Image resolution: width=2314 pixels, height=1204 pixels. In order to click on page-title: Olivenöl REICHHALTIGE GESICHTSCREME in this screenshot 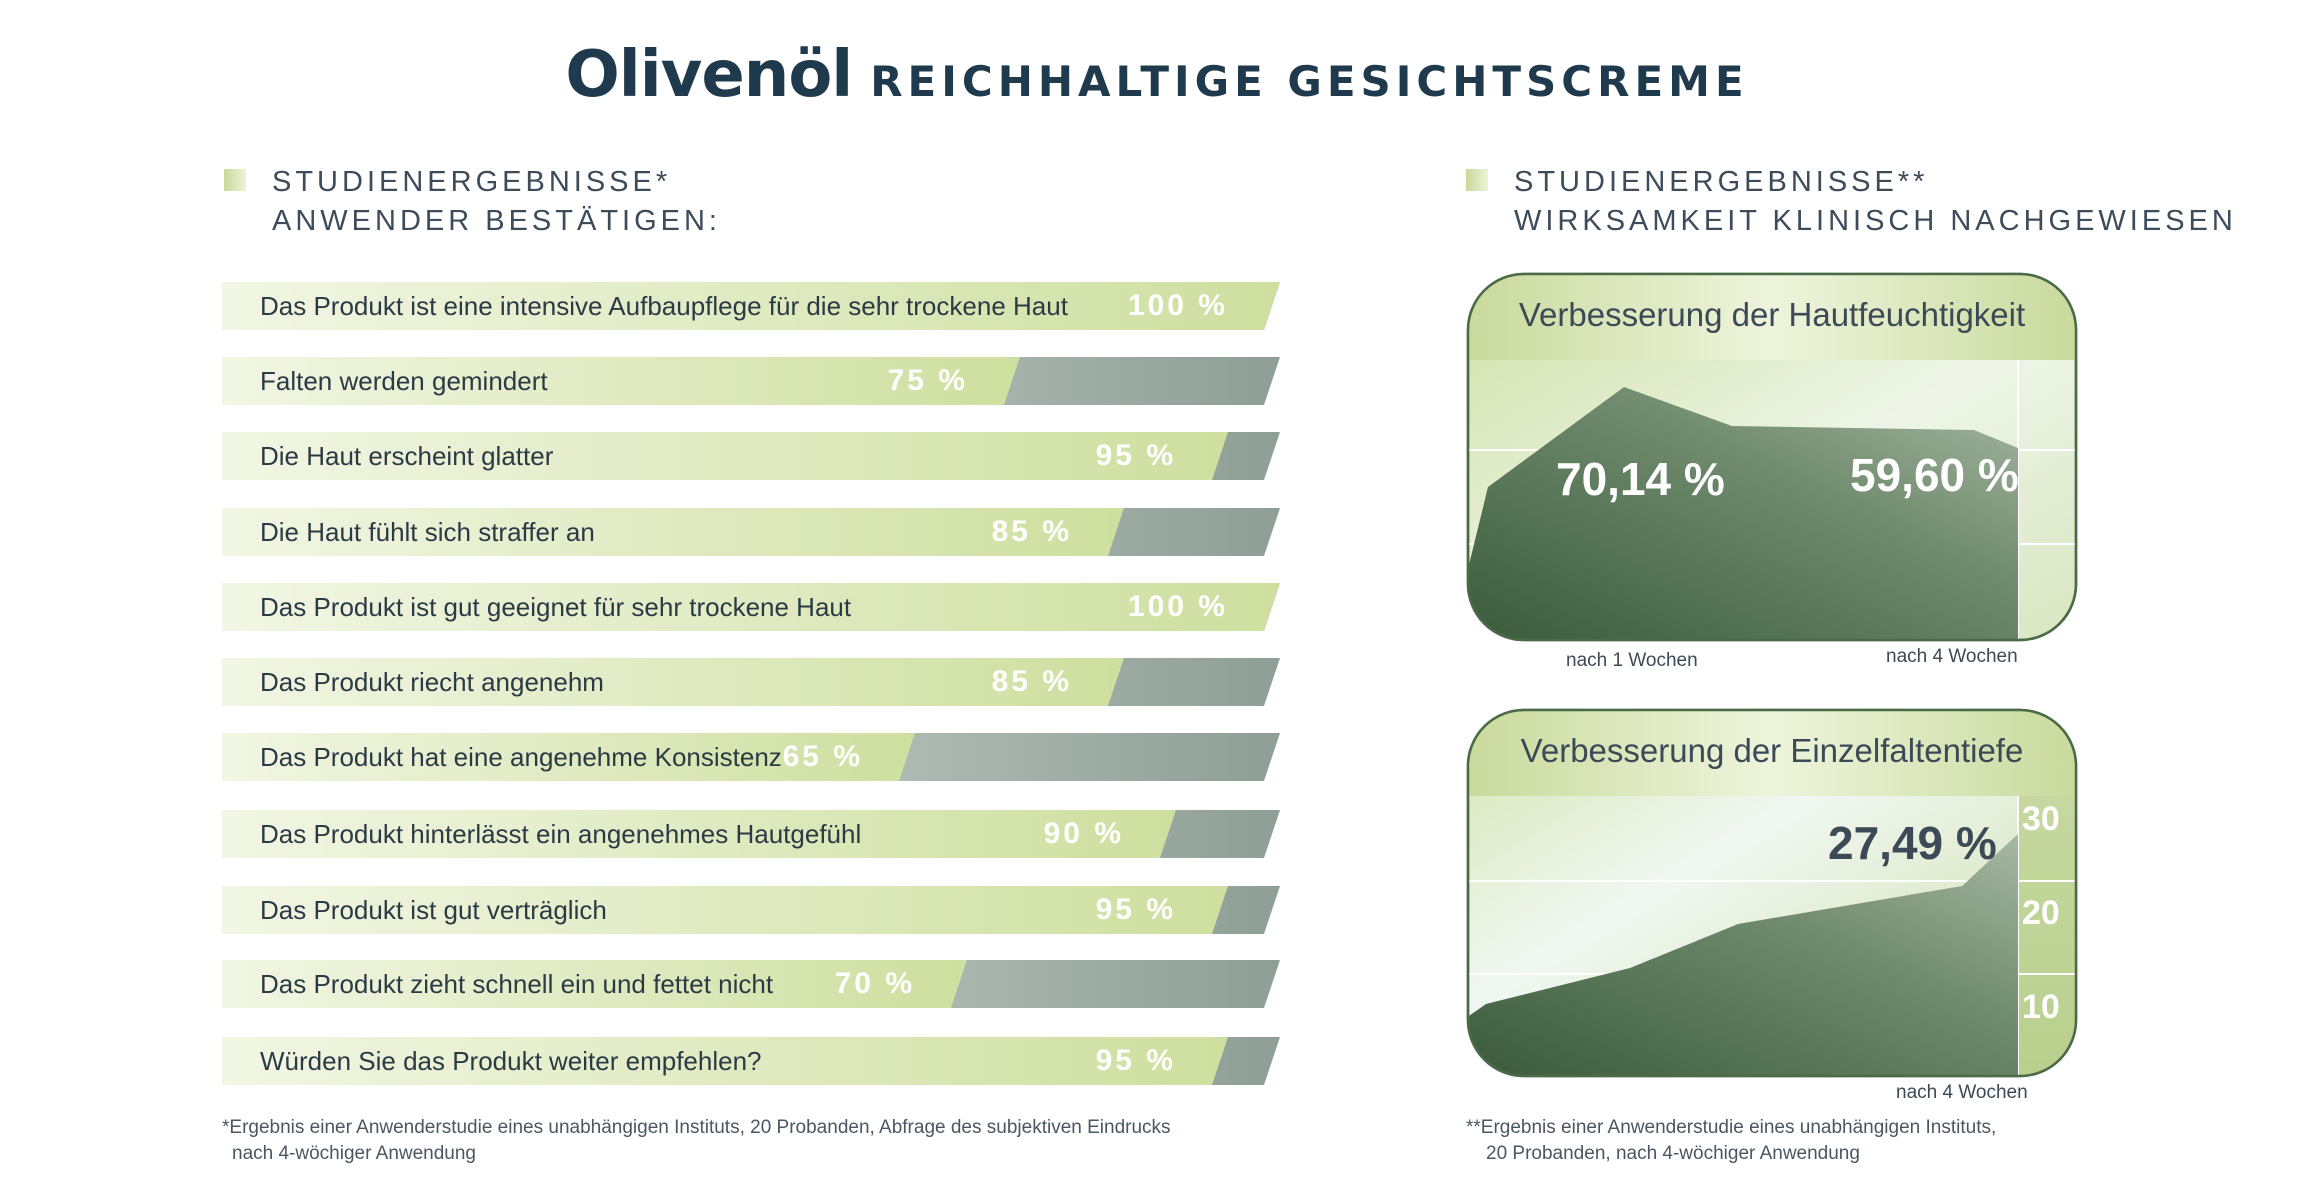, I will do `click(1157, 75)`.